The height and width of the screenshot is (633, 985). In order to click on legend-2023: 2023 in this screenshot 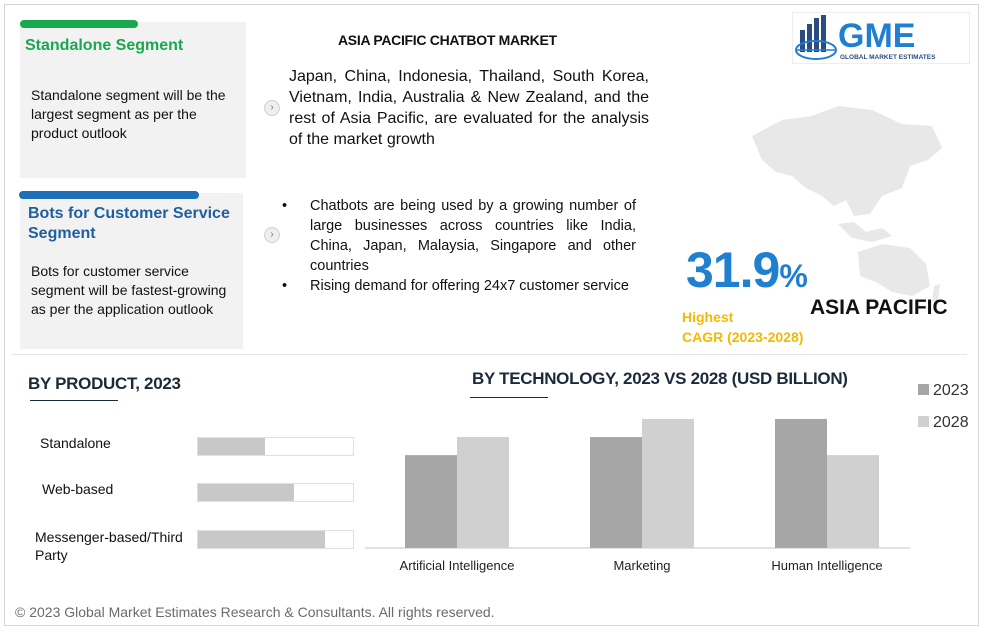, I will do `click(943, 391)`.